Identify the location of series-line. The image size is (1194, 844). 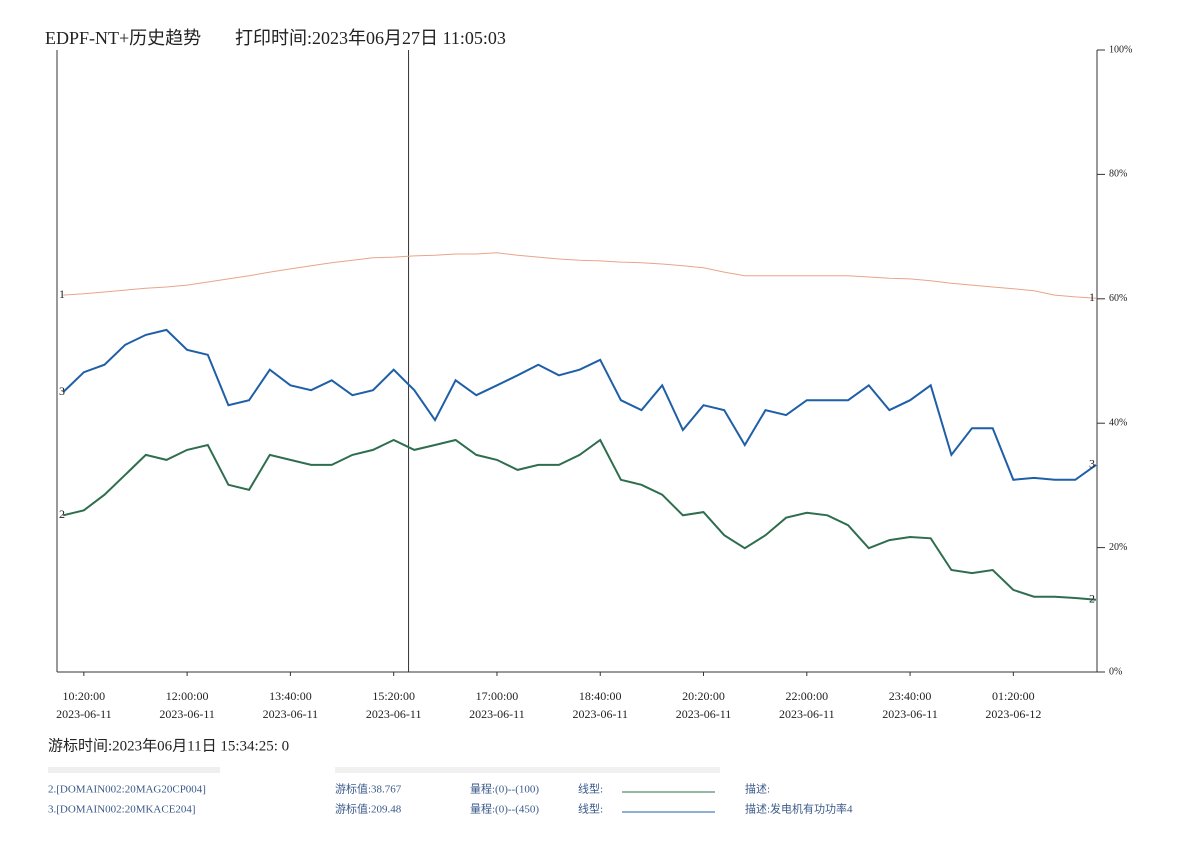
(580, 275).